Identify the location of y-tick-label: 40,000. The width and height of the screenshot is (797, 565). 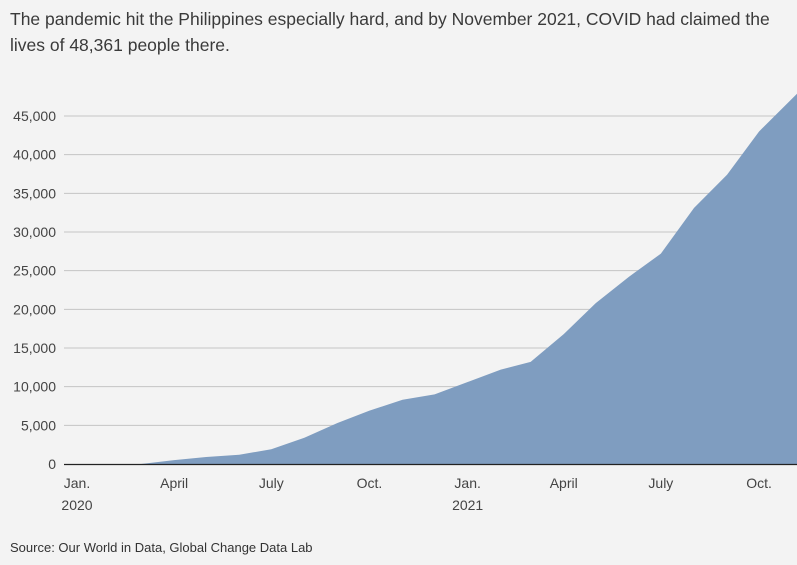
(34, 155).